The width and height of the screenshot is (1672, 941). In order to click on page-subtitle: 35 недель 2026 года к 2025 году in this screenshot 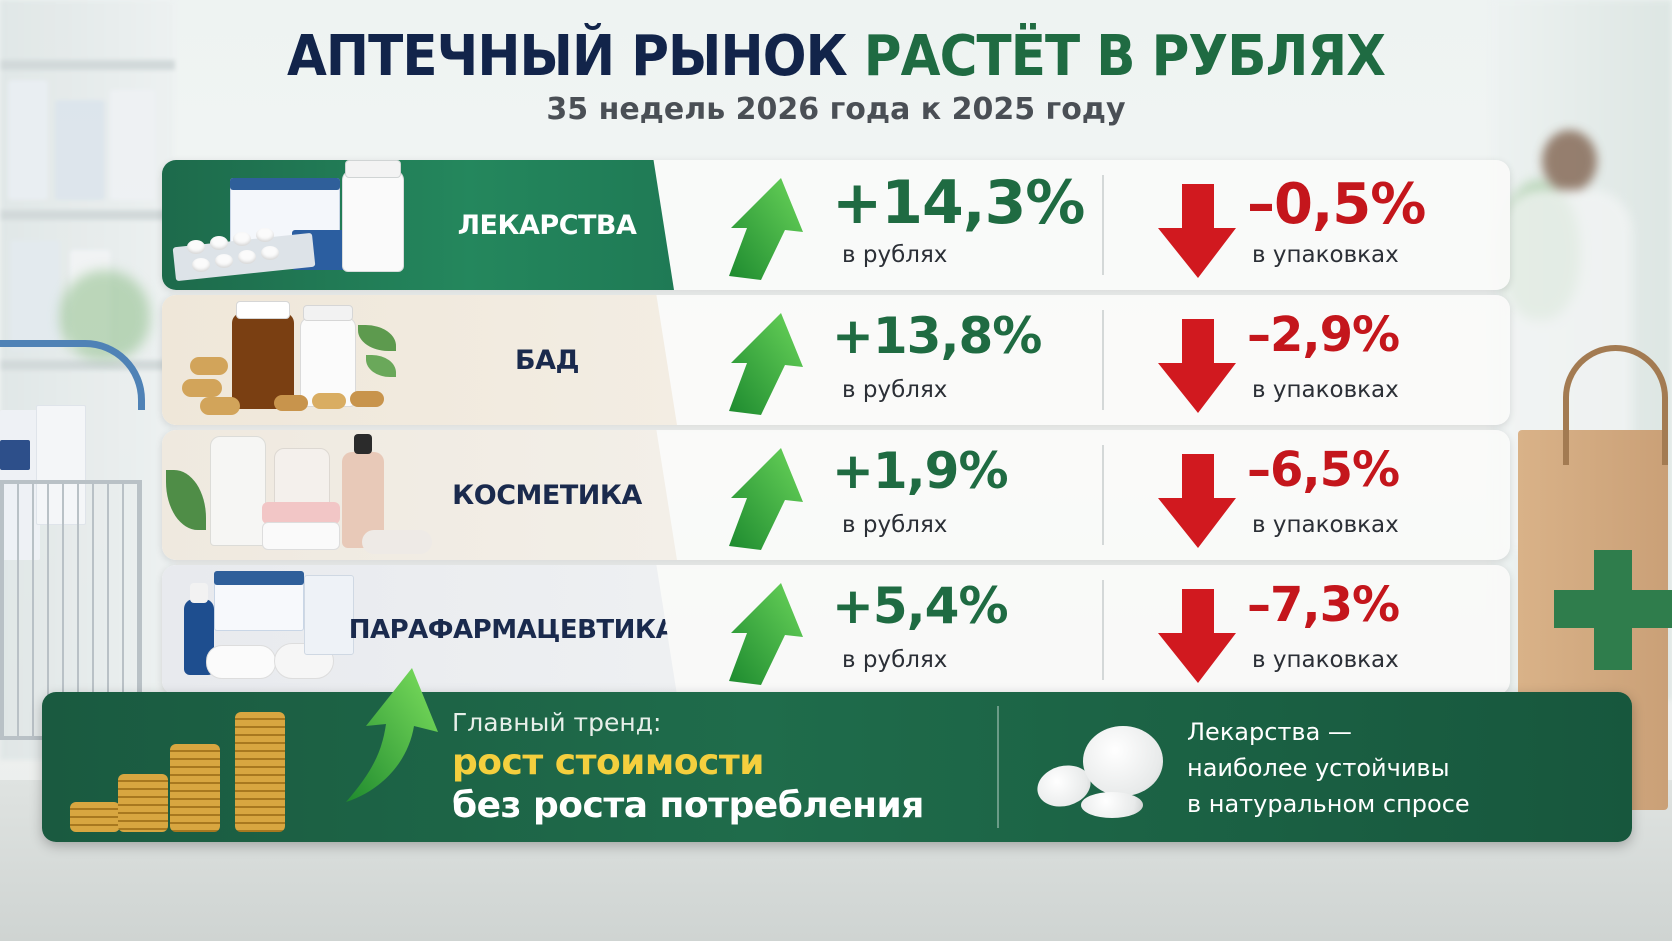, I will do `click(836, 109)`.